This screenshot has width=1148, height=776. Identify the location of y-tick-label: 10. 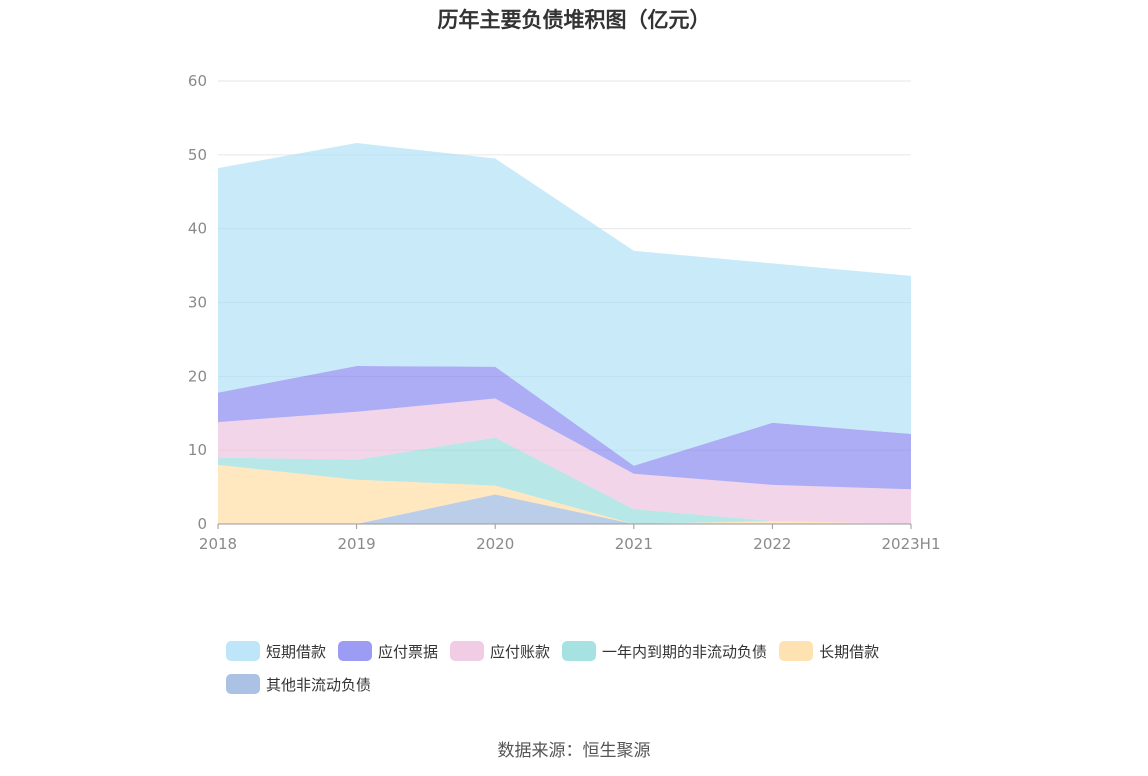
(197, 450).